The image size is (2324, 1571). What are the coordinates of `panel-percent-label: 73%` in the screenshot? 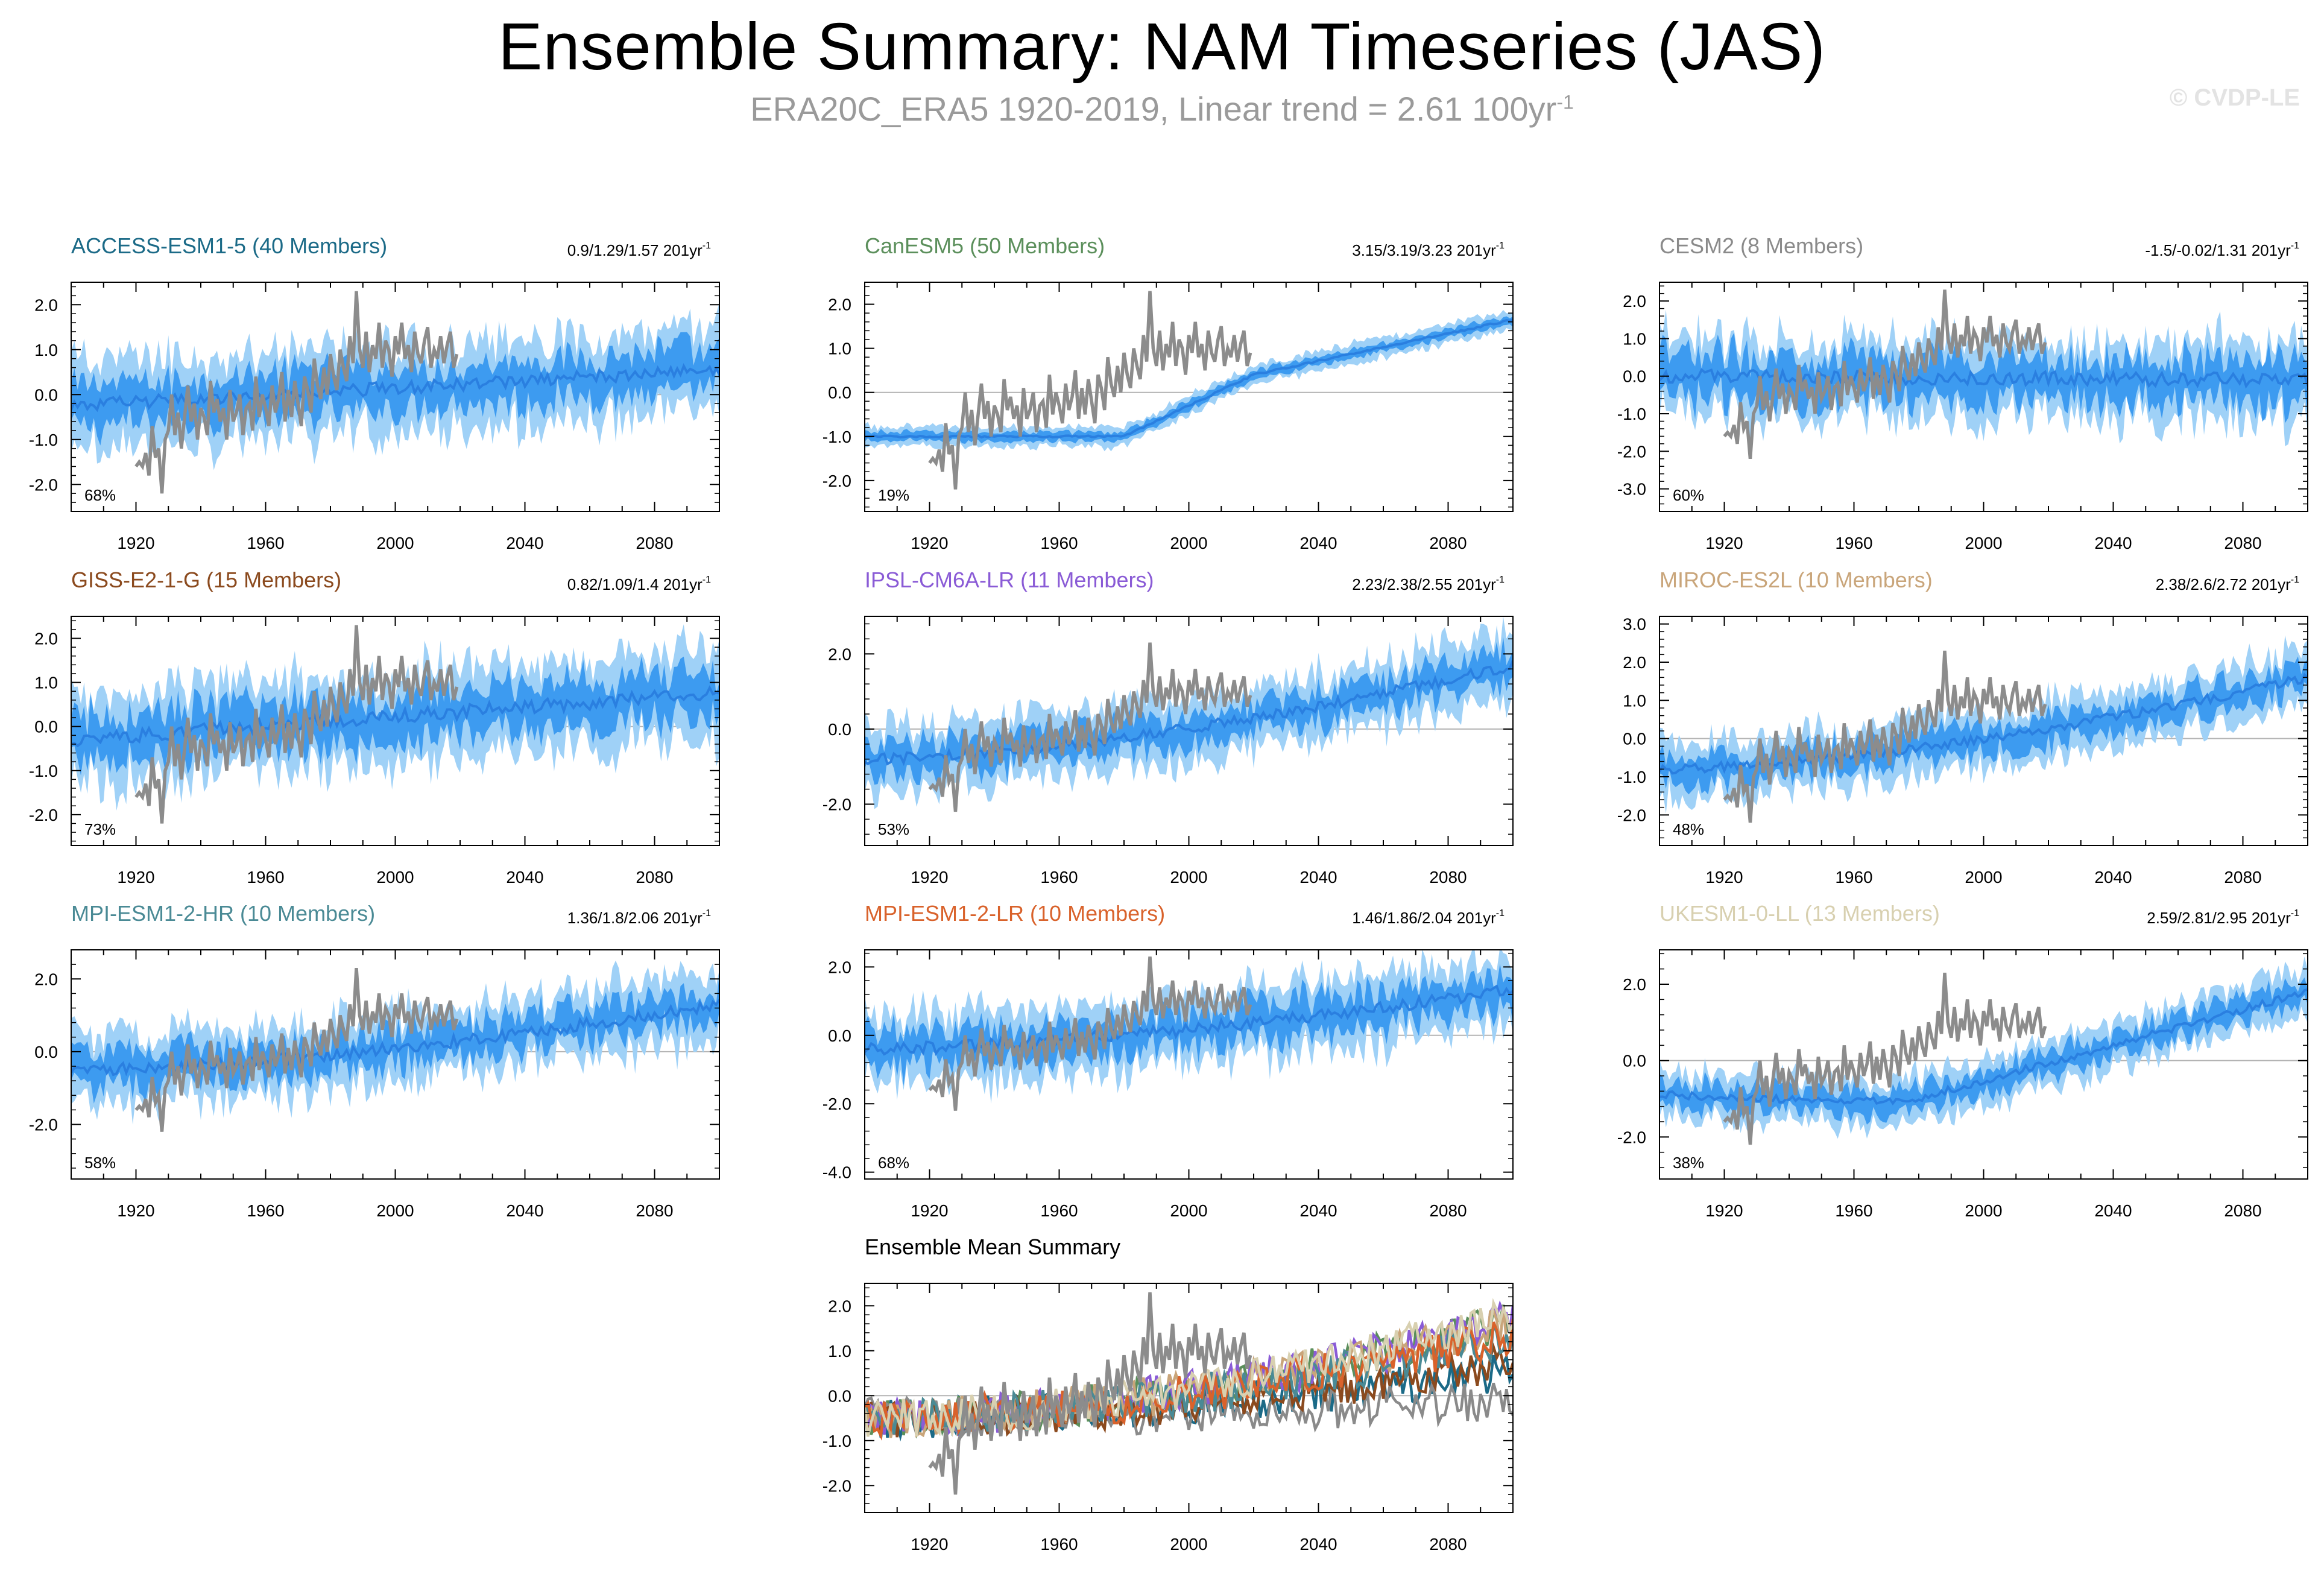 It's located at (100, 829).